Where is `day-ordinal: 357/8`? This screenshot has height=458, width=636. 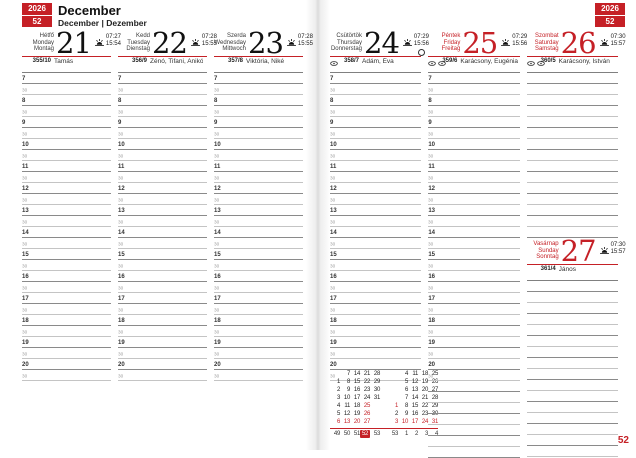 day-ordinal: 357/8 is located at coordinates (235, 61).